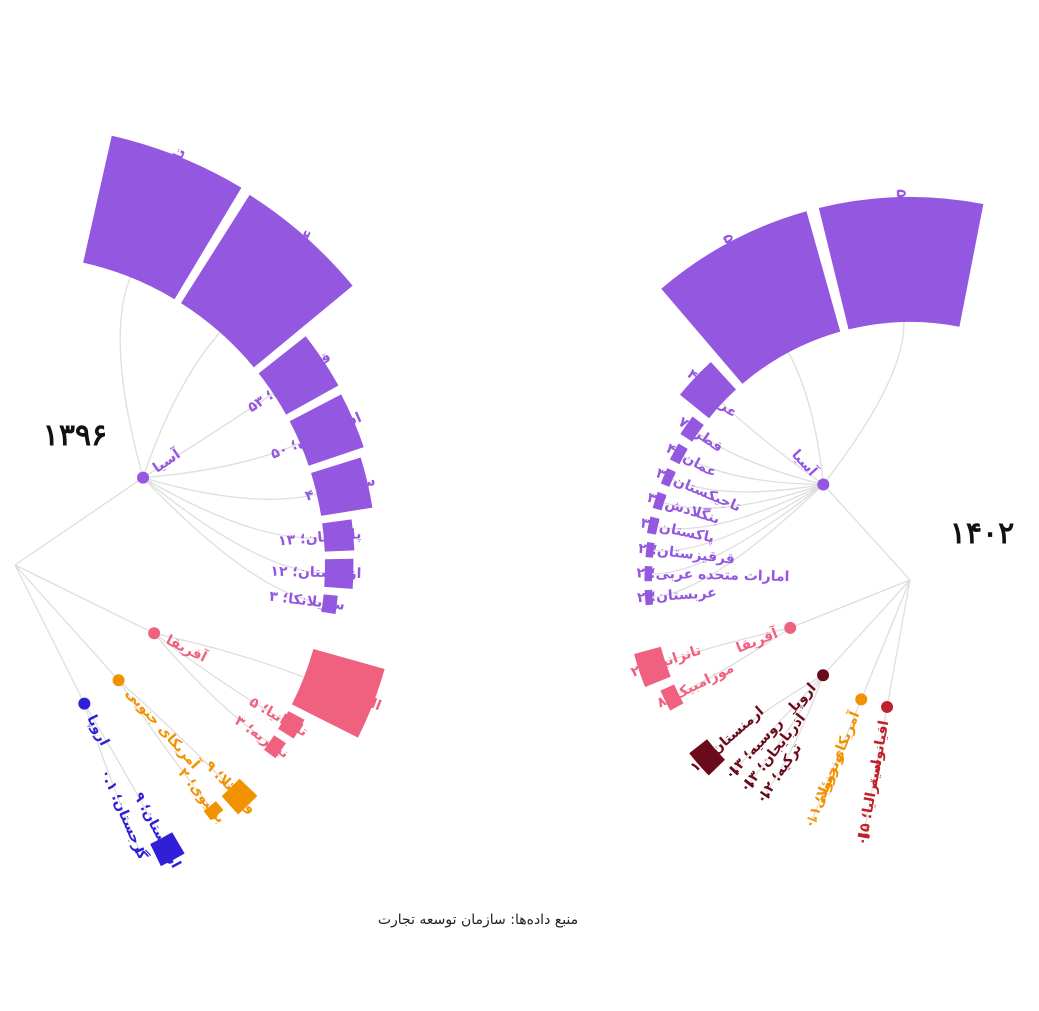 This screenshot has height=1011, width=1039. What do you see at coordinates (306, 601) in the screenshot?
I see `item-label: سریلانکا؛ ۳` at bounding box center [306, 601].